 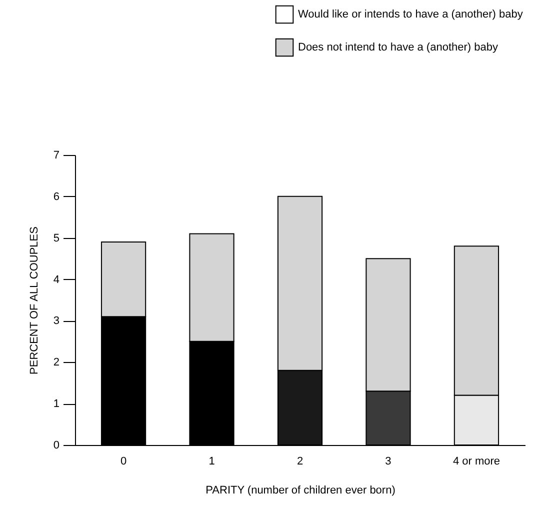 What do you see at coordinates (211, 462) in the screenshot?
I see `x-tick-label: 1` at bounding box center [211, 462].